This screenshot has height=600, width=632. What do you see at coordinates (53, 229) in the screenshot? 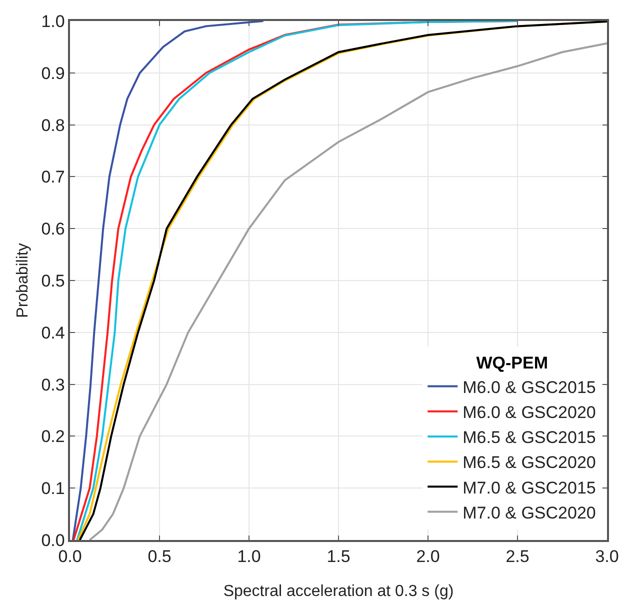
I see `y-tick-label: 0.6` at bounding box center [53, 229].